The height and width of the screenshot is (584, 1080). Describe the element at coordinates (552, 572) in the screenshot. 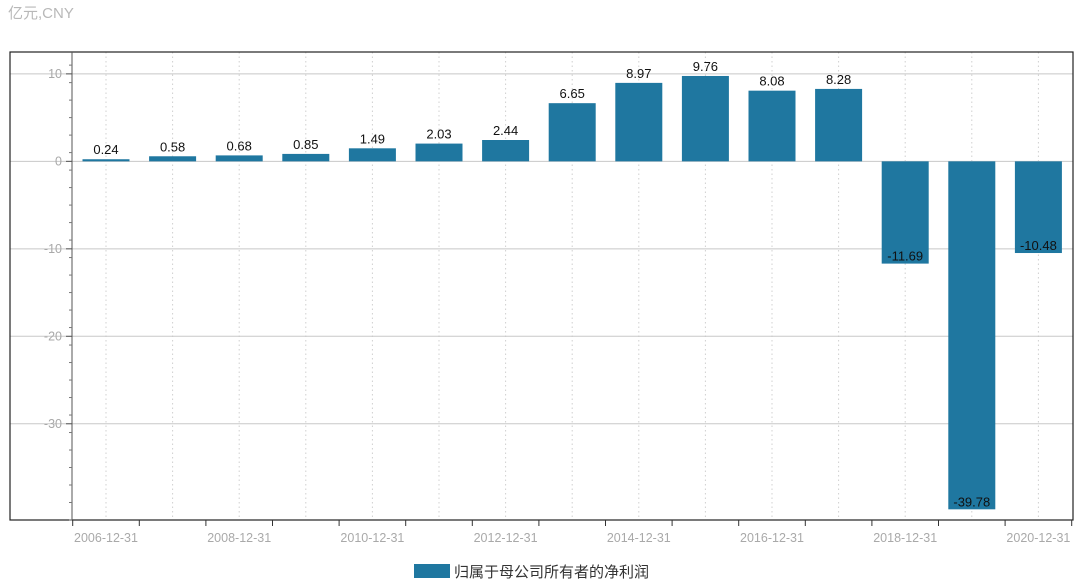

I see `legend-series-label: 归属于母公司所有者的净利润` at that location.